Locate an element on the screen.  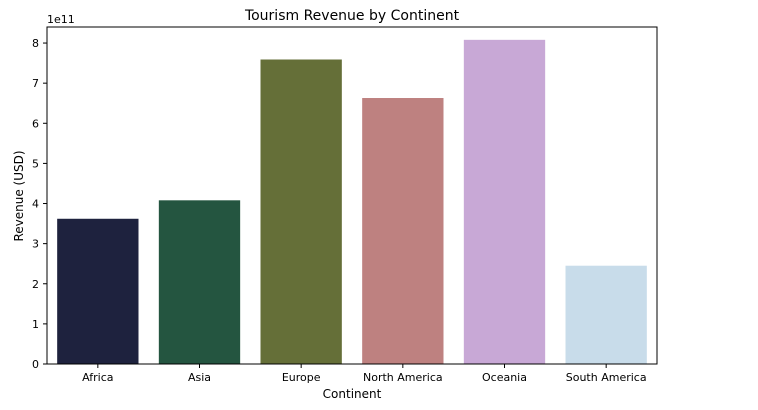
bar-north-america is located at coordinates (403, 231).